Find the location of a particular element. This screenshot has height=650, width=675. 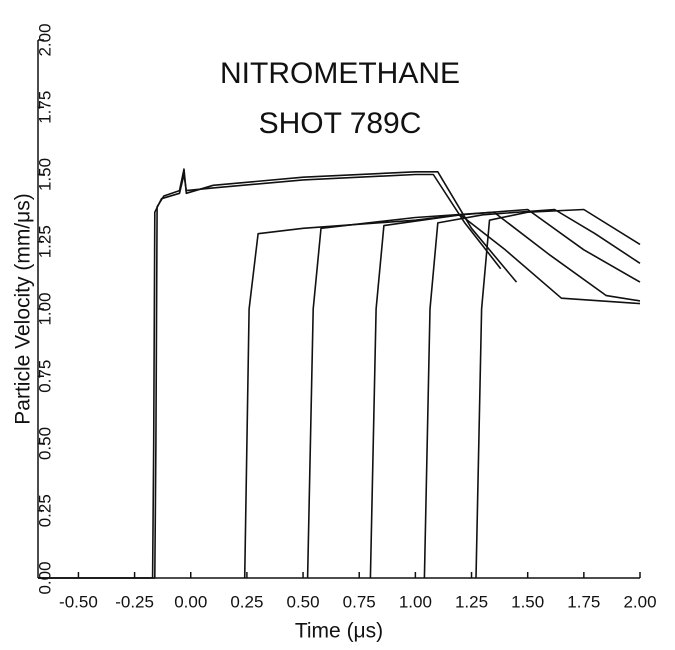

x-tick-label: 0.00 is located at coordinates (190, 601).